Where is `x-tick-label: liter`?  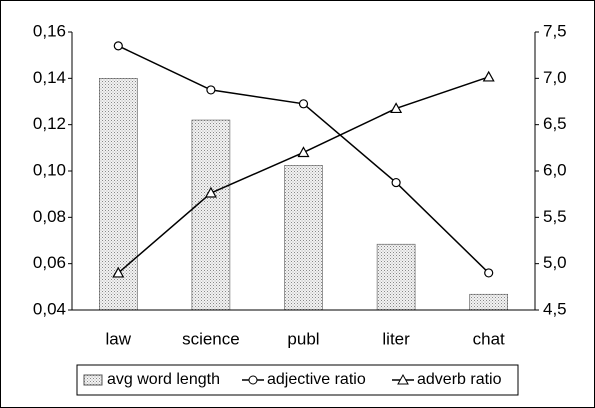 x-tick-label: liter is located at coordinates (396, 338).